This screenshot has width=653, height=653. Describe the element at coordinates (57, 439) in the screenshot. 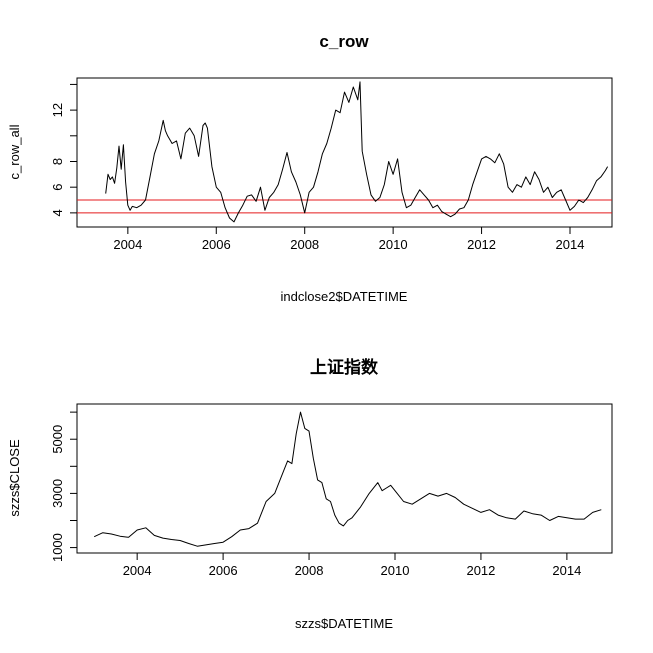

I see `y-tick-label: 5000` at that location.